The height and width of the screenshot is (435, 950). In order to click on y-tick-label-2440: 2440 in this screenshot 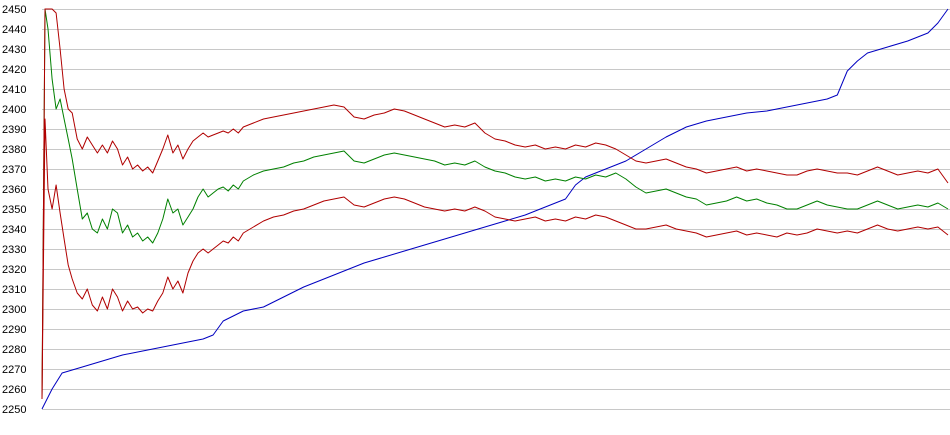, I will do `click(14, 30)`.